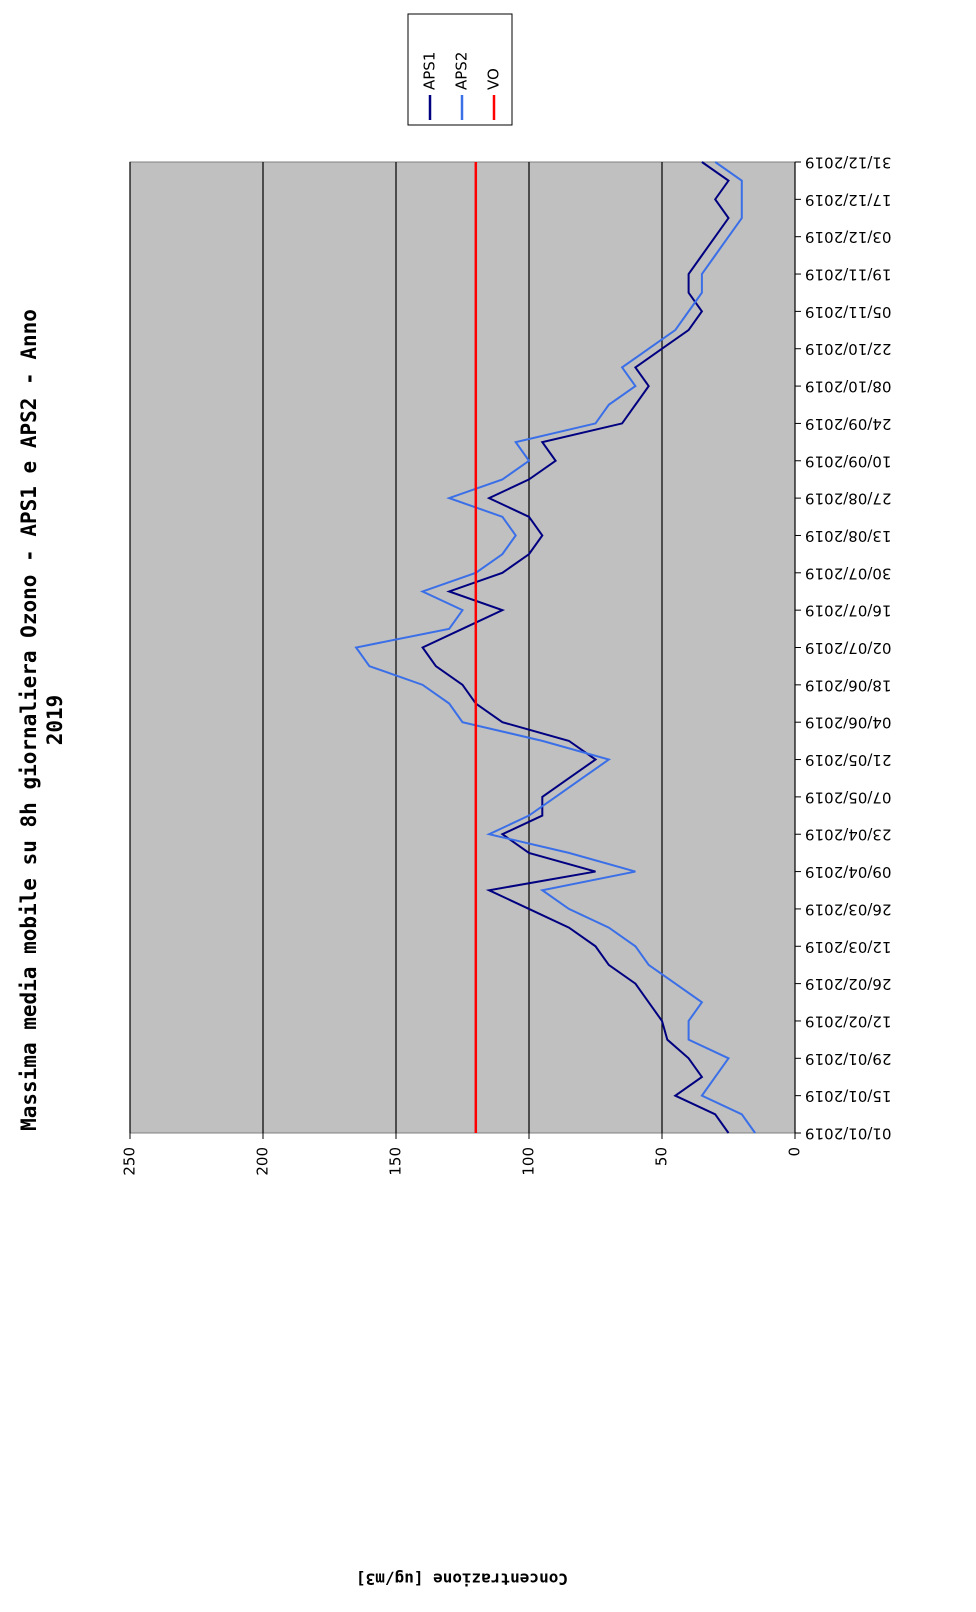 The image size is (976, 1612). I want to click on legend-label: APS1, so click(430, 71).